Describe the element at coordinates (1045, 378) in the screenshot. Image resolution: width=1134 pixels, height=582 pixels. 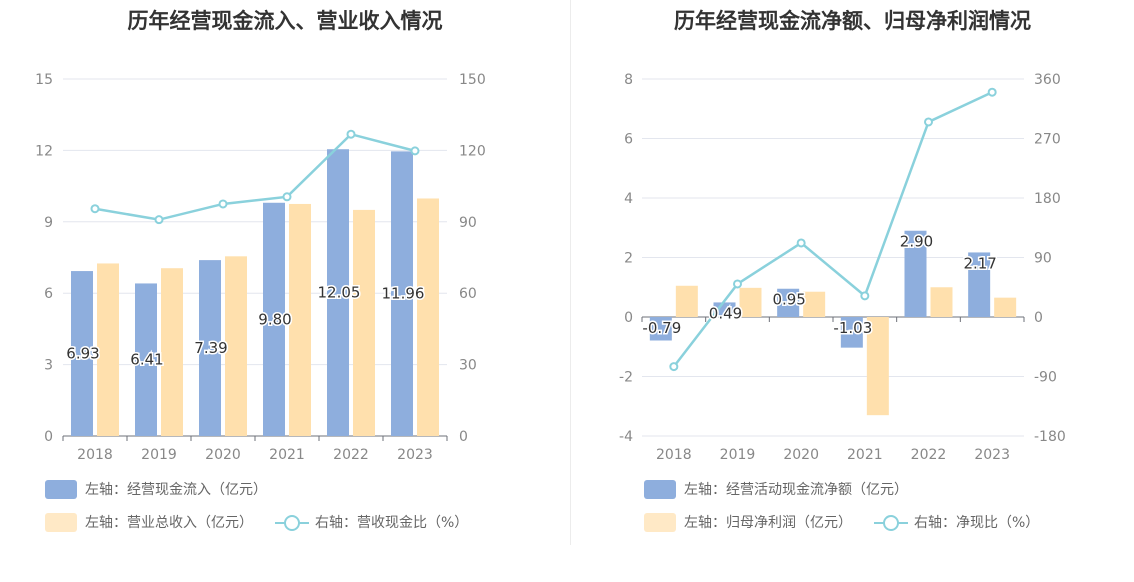
I see `right-axis-tick-label: -90` at that location.